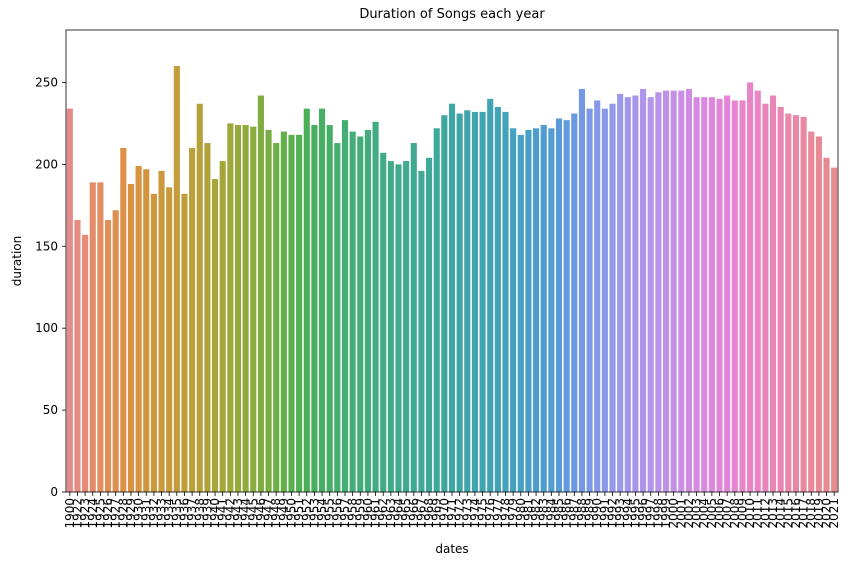  What do you see at coordinates (77, 513) in the screenshot?
I see `x-tick-label: 1922` at bounding box center [77, 513].